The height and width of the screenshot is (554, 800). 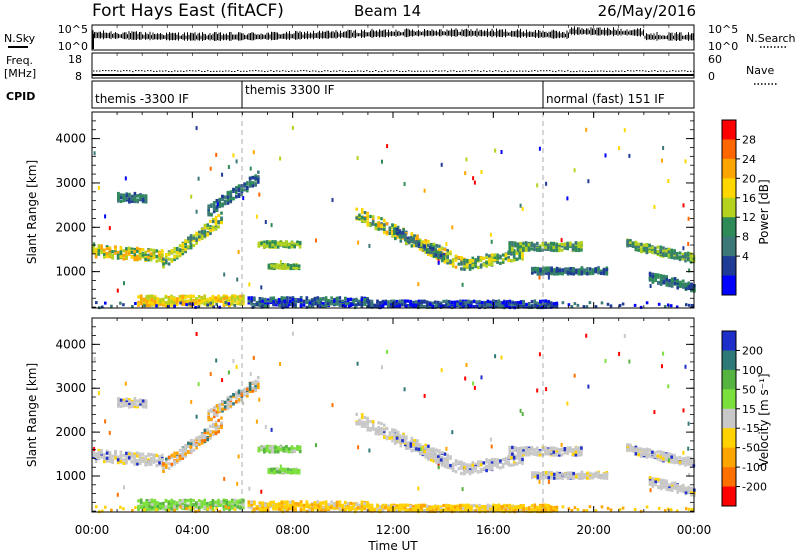 What do you see at coordinates (394, 71) in the screenshot?
I see `nave-trace` at bounding box center [394, 71].